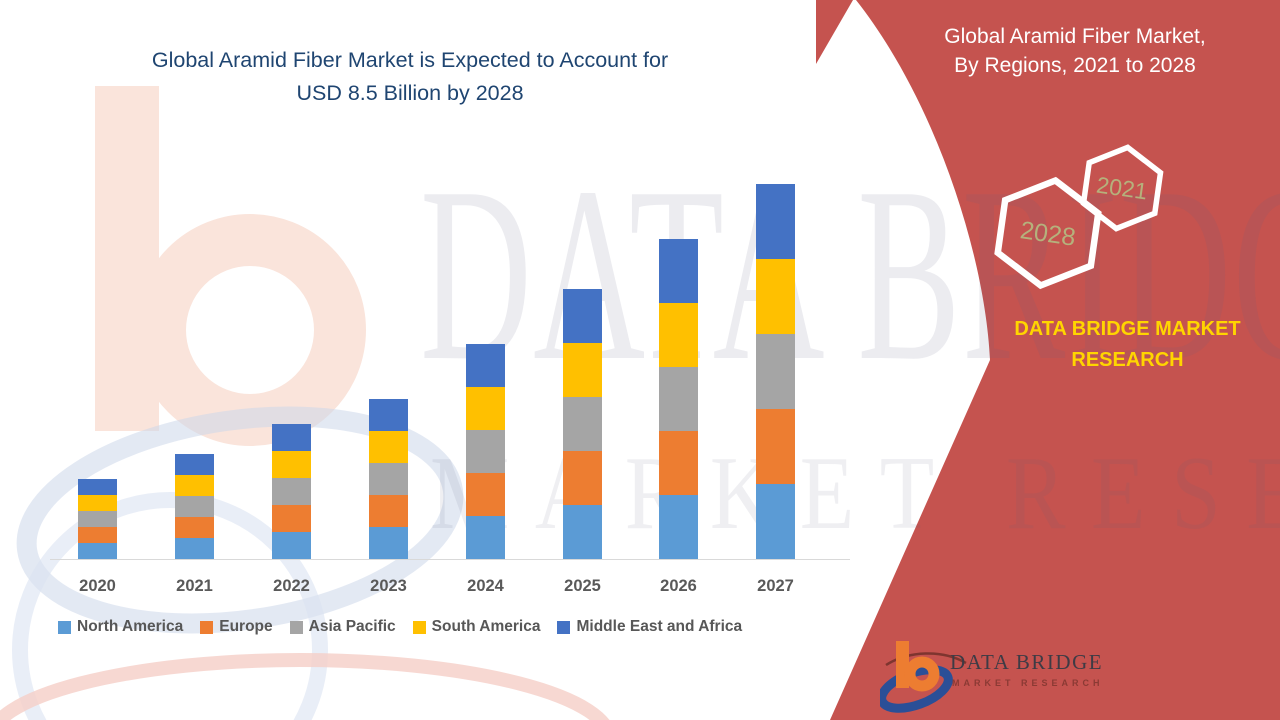 This screenshot has height=720, width=1280. What do you see at coordinates (291, 437) in the screenshot?
I see `bar-segment-2022-middle-east-and-africa` at bounding box center [291, 437].